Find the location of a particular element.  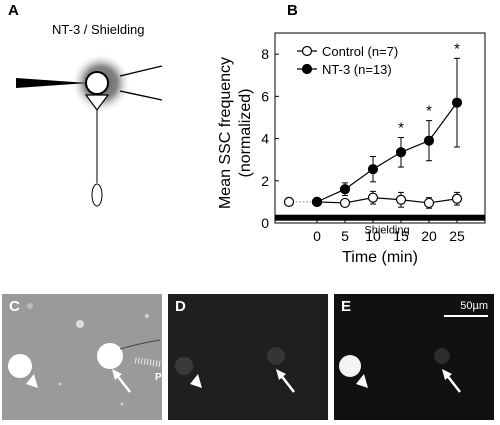

x-tick-label: 20 is located at coordinates (429, 236).